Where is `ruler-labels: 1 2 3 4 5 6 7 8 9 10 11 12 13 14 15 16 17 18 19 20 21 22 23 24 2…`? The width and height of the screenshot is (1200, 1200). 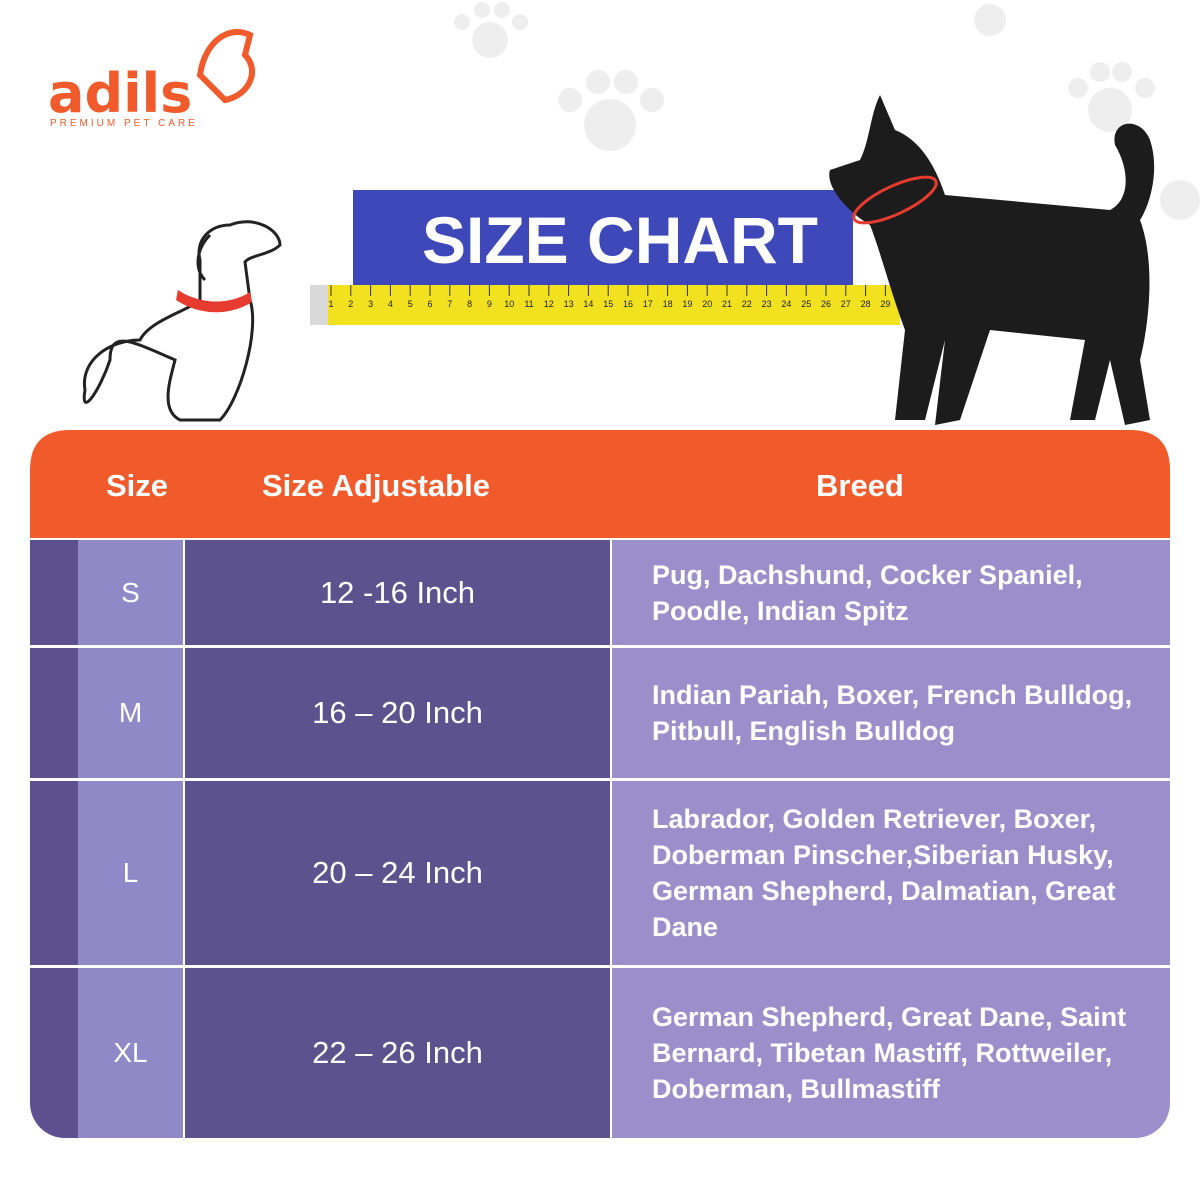
ruler-labels: 1 2 3 4 5 6 7 8 9 10 11 12 13 14 15 16 17 18 19 20 21 22 23 24 2… is located at coordinates (609, 297).